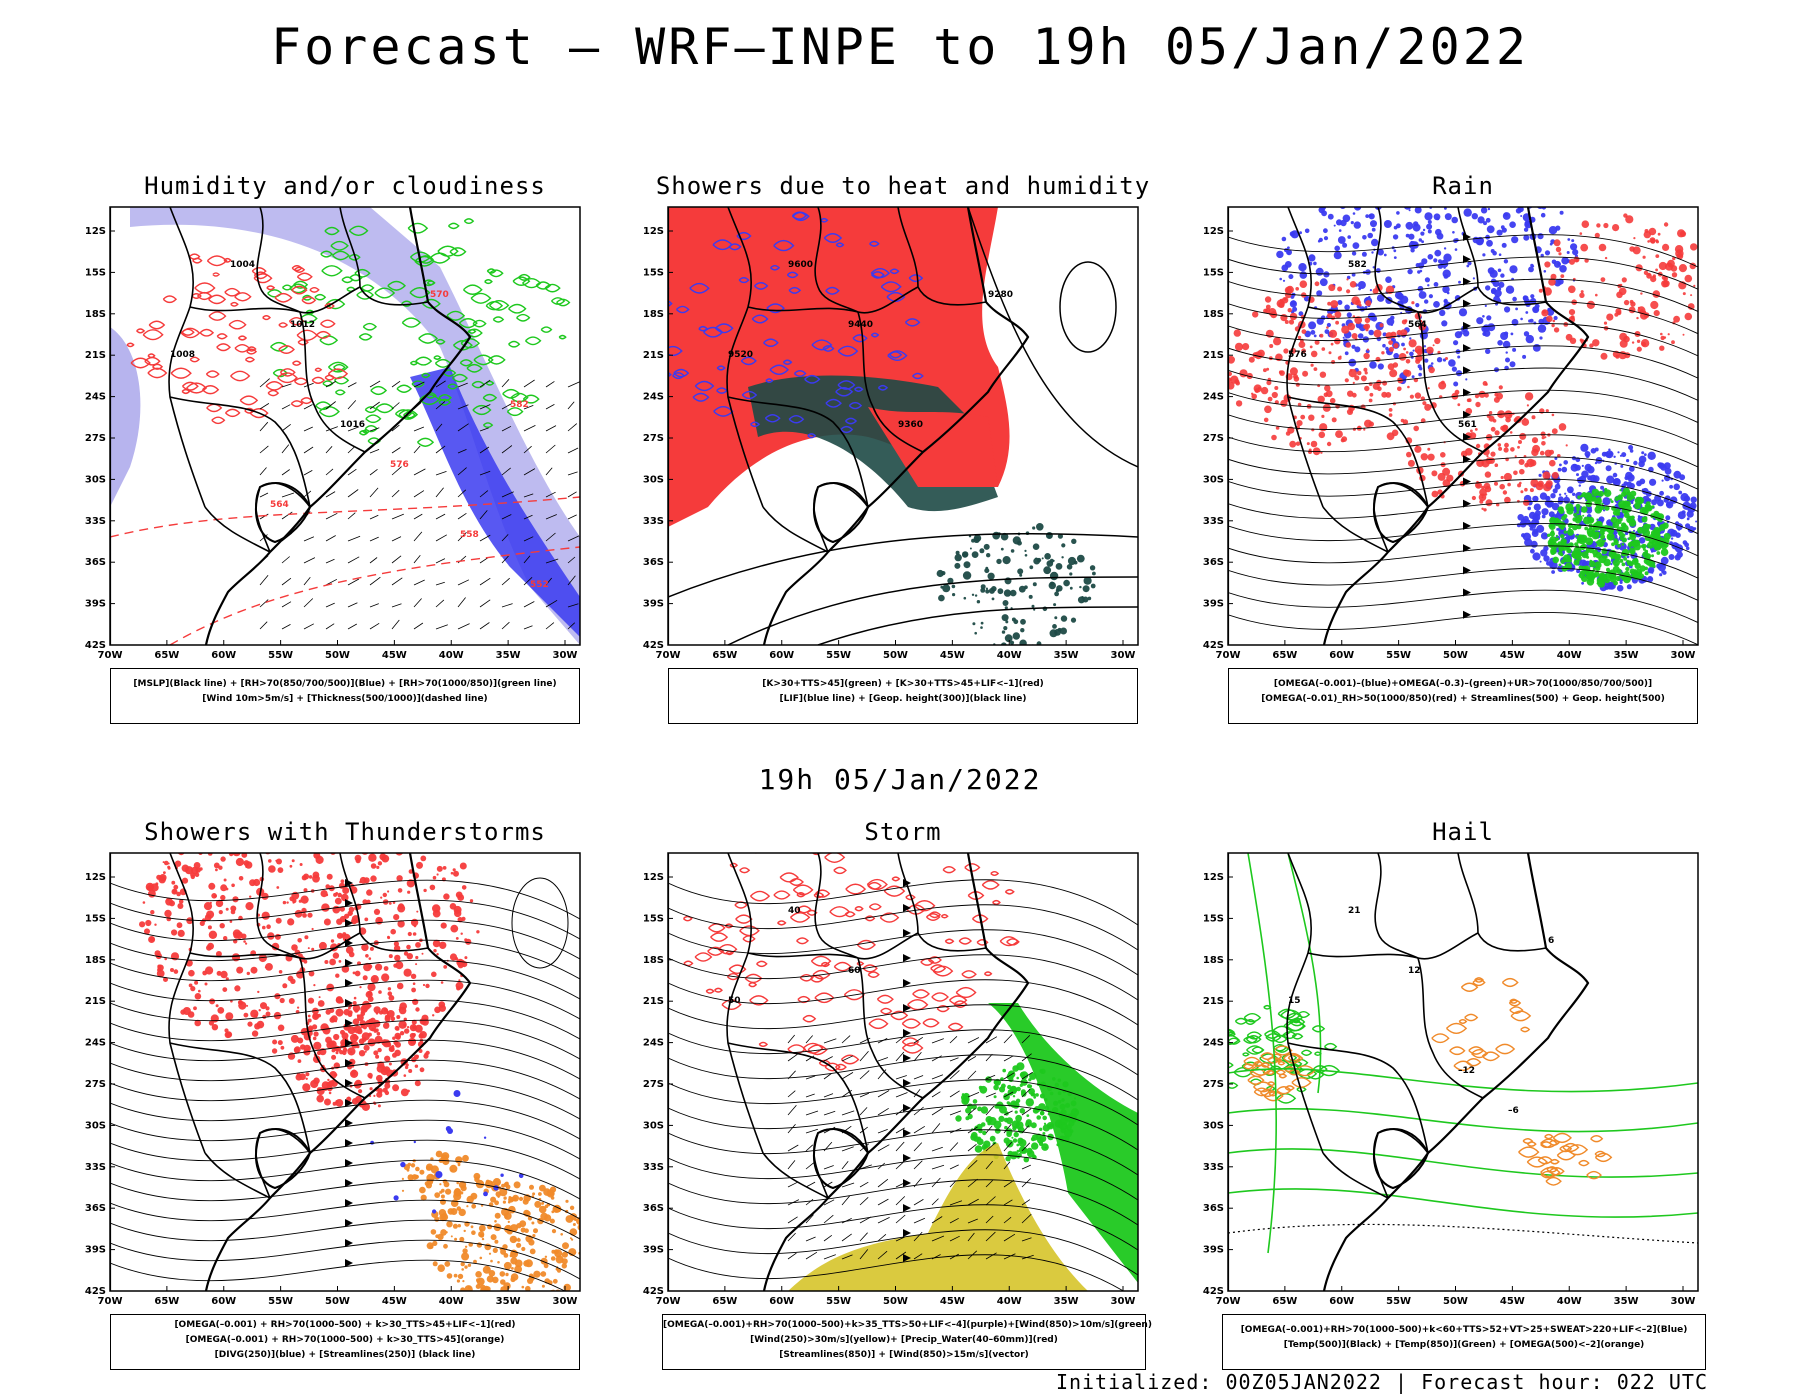 Image resolution: width=1800 pixels, height=1400 pixels. What do you see at coordinates (1463, 832) in the screenshot?
I see `panel-title: Hail` at bounding box center [1463, 832].